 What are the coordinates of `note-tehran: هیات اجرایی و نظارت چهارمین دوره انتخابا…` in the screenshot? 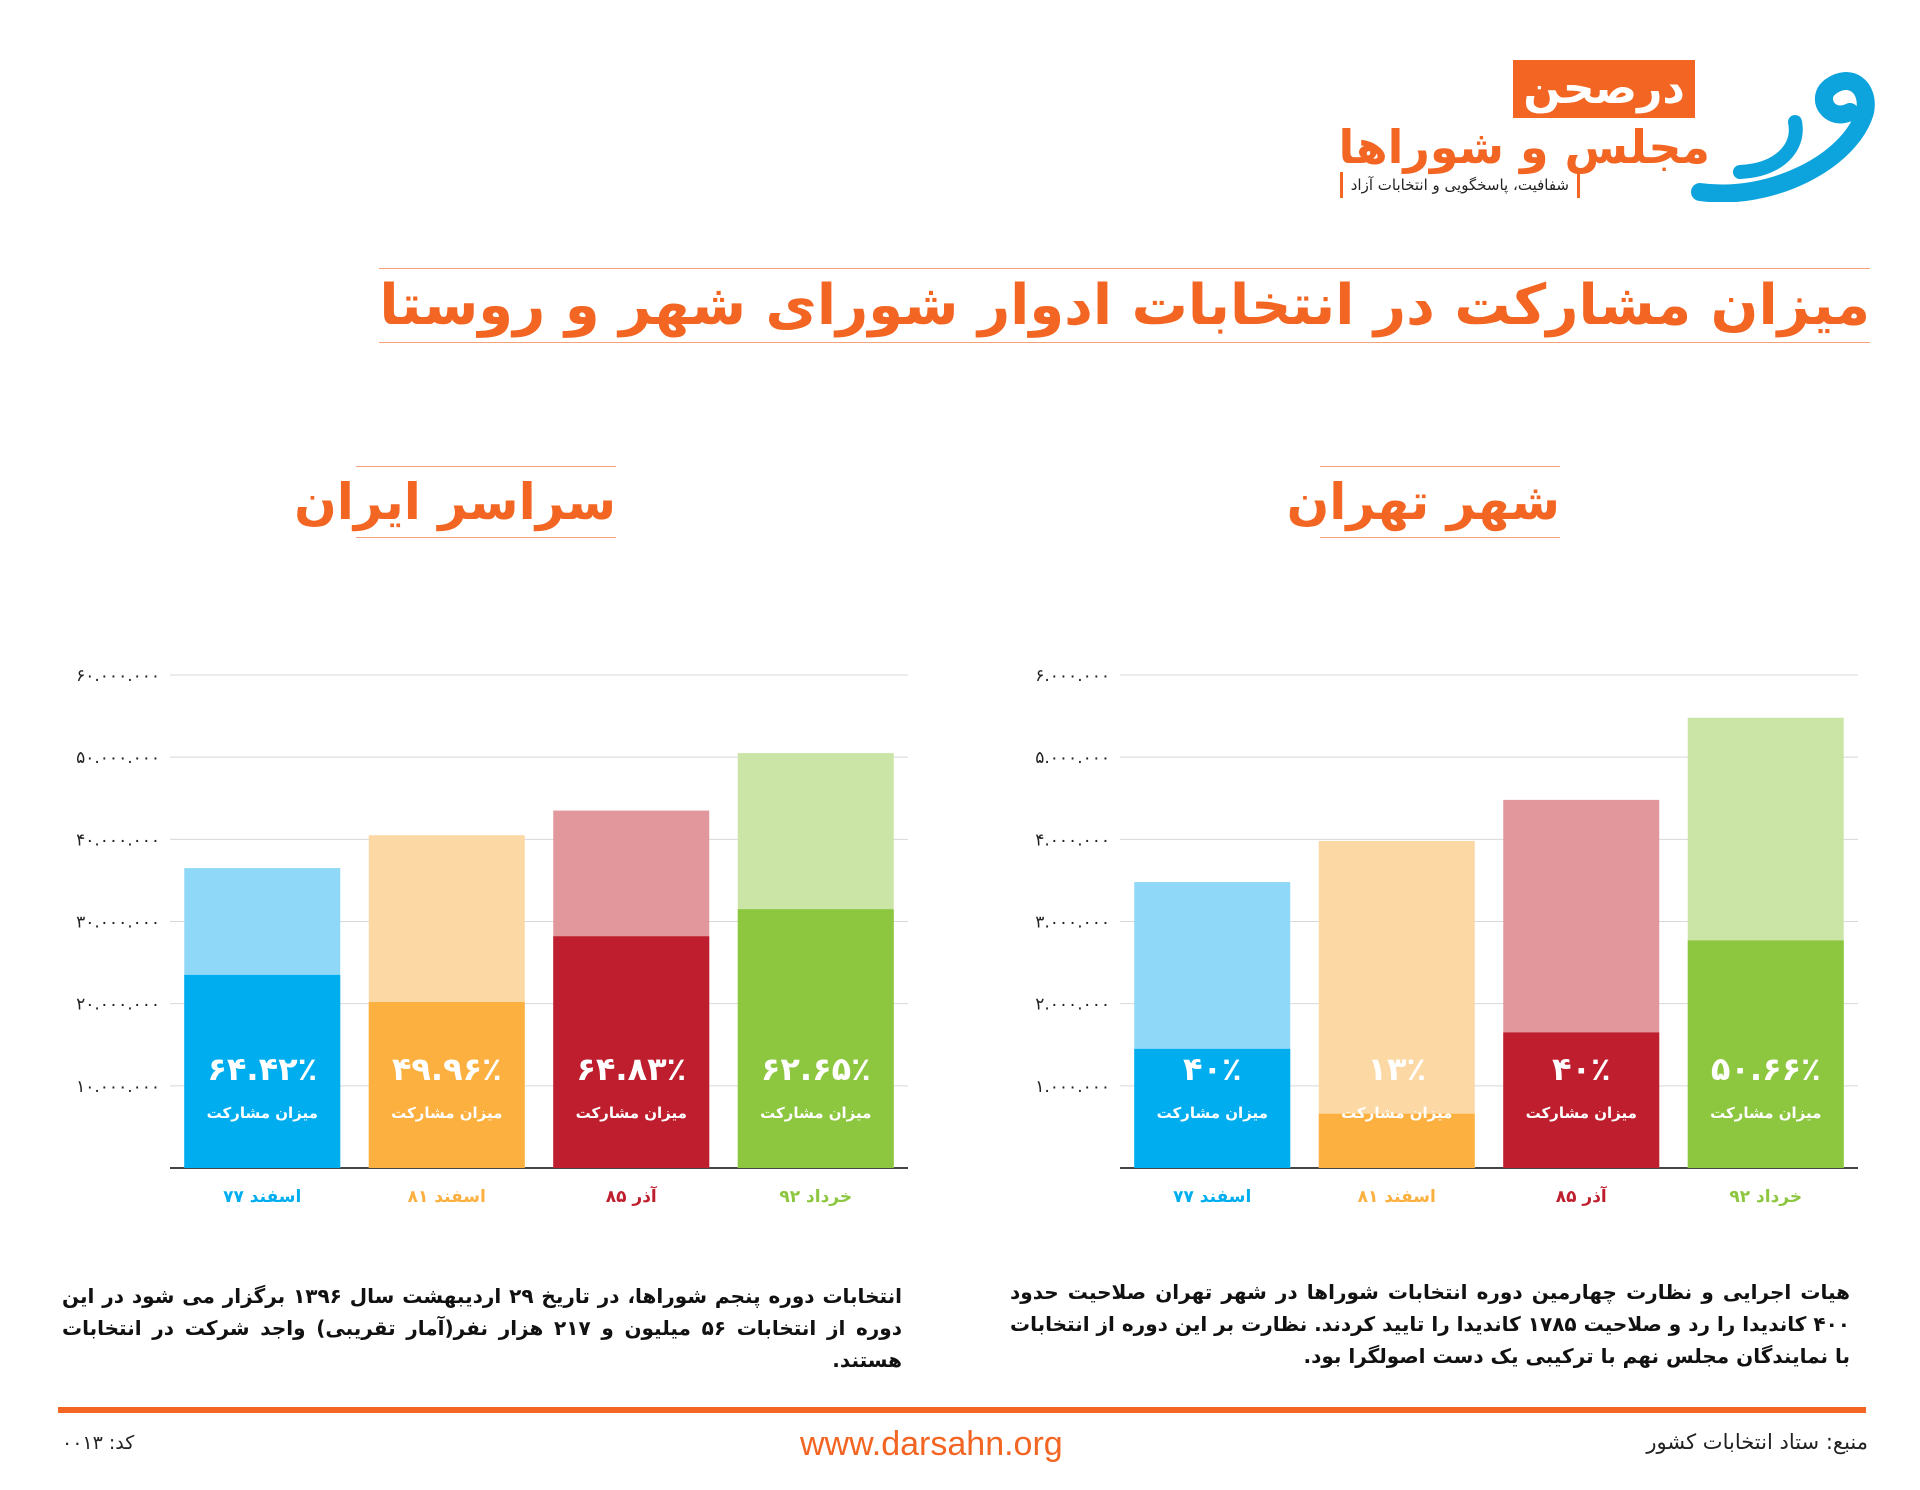 It's located at (1430, 1324).